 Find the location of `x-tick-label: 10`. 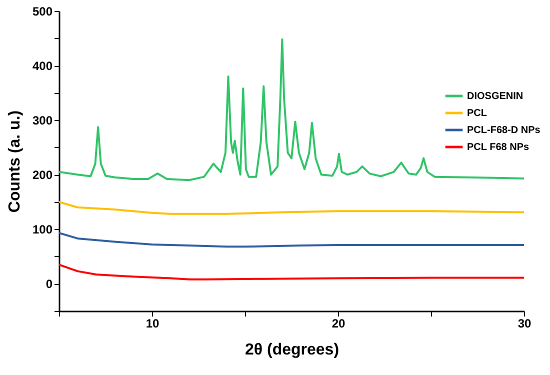

x-tick-label: 10 is located at coordinates (153, 323).